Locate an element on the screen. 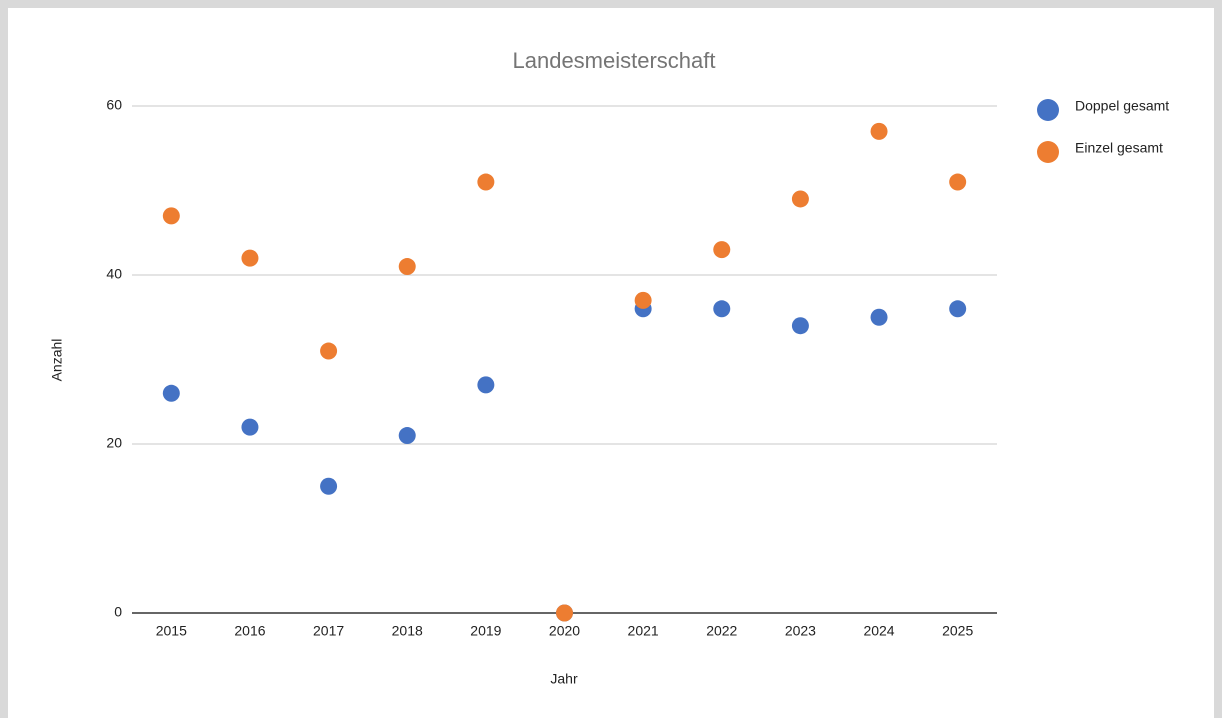  x-tick-label: 2019 is located at coordinates (485, 631).